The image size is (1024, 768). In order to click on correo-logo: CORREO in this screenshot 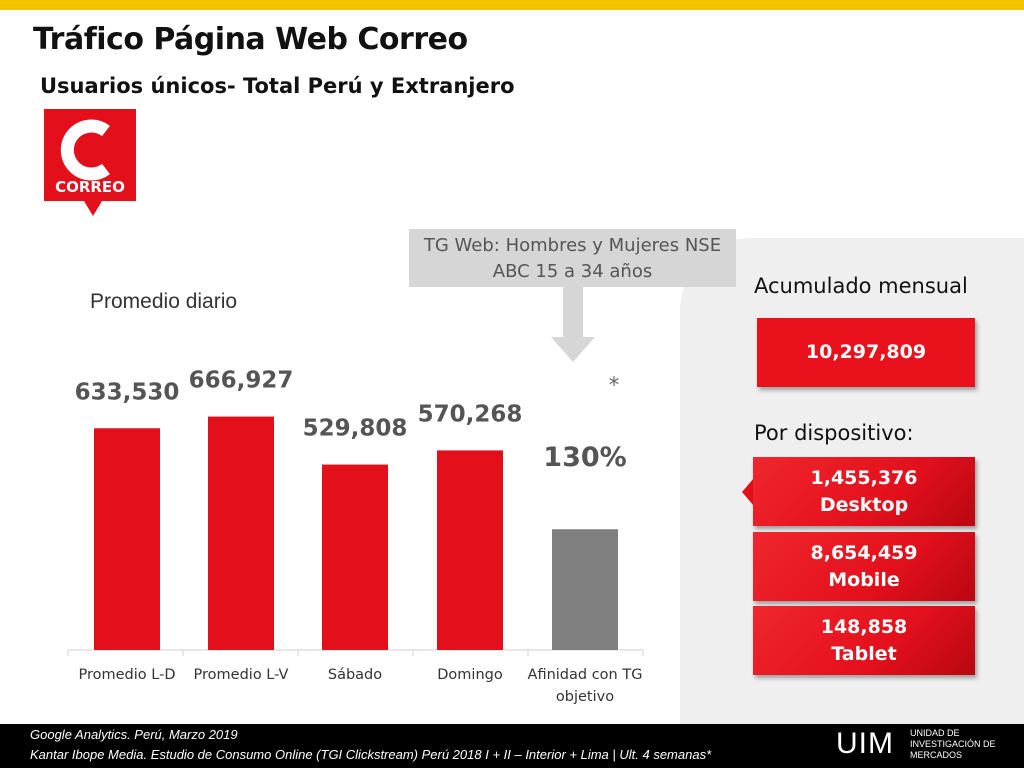, I will do `click(90, 162)`.